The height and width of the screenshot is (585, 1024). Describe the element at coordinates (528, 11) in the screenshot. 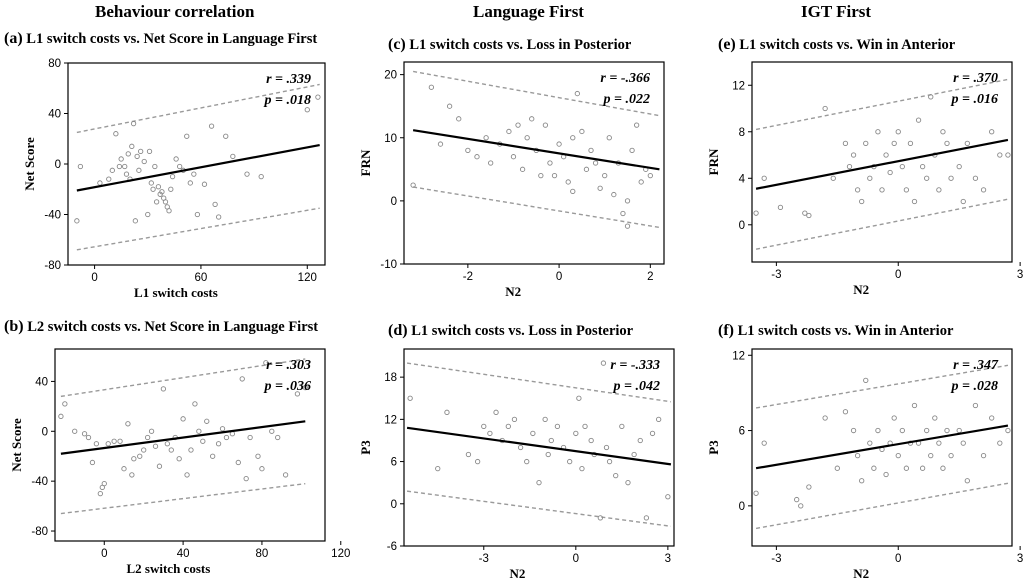

I see `column-heading-language-first: Language First` at that location.